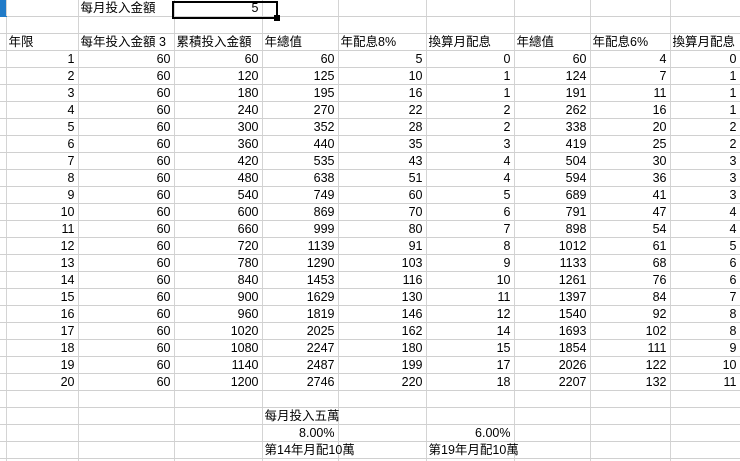  Describe the element at coordinates (705, 331) in the screenshot. I see `cell-mdiv6: 8` at that location.